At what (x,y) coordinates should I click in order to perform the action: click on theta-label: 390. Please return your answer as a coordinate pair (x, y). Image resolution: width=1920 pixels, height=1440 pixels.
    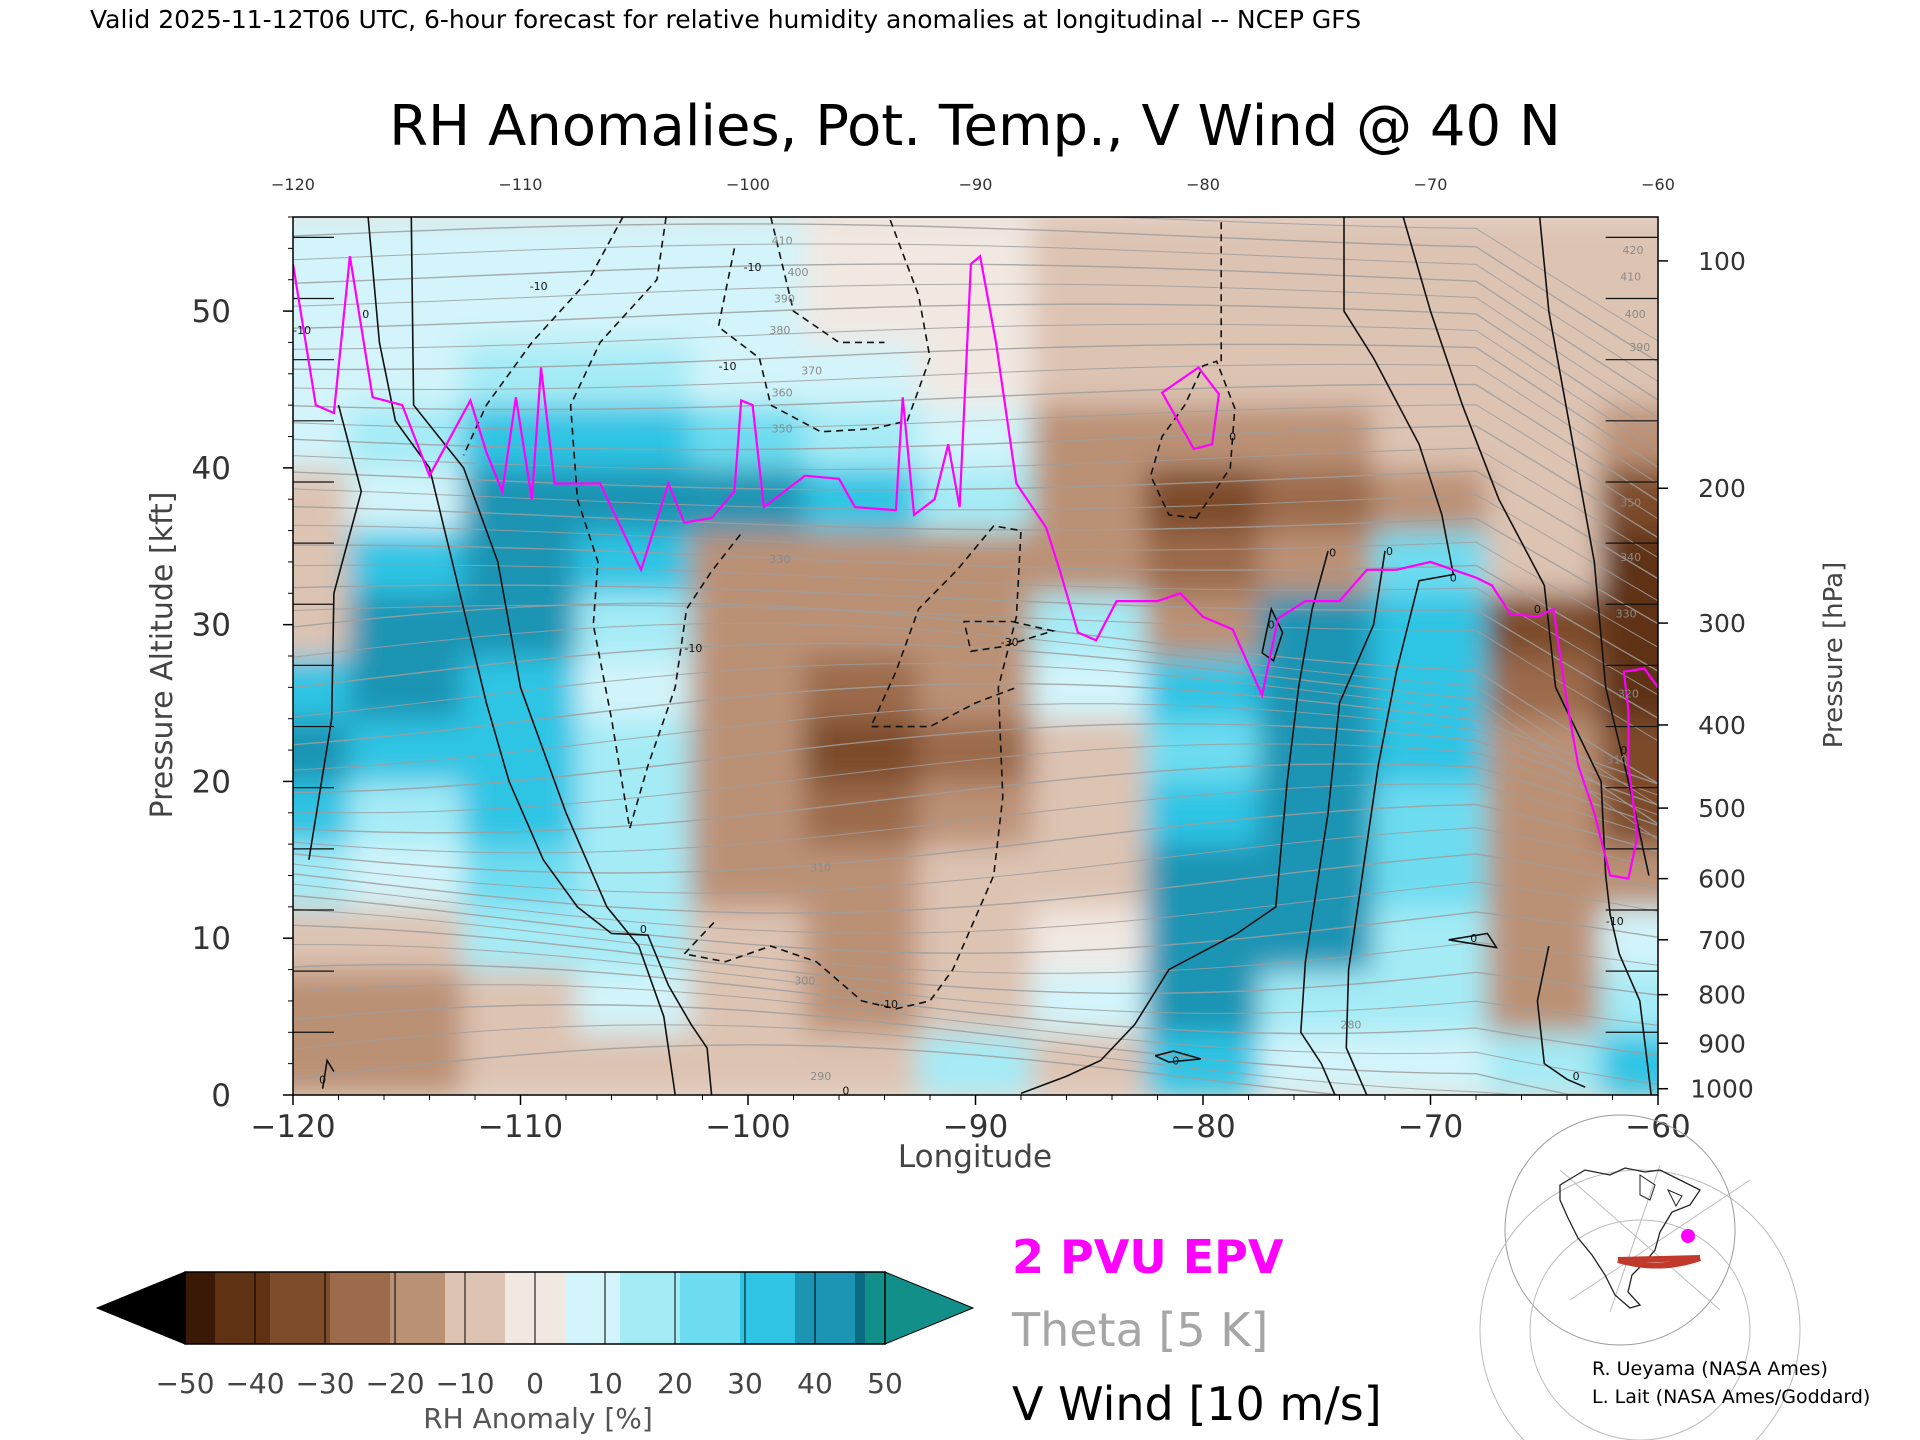
    Looking at the image, I should click on (1639, 347).